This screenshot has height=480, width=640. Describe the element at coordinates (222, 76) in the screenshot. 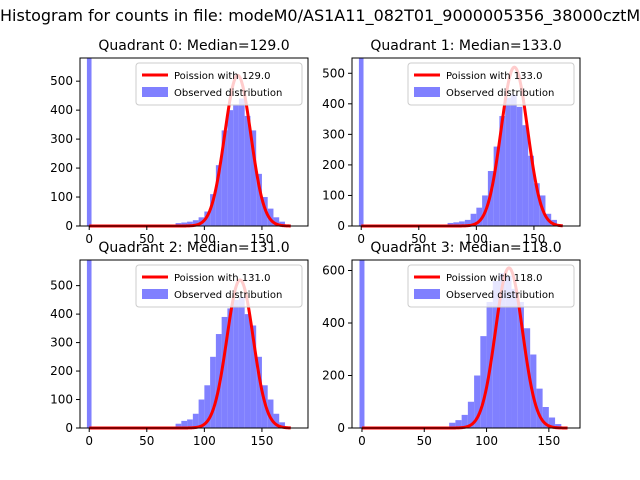

I see `legend-poisson-label: Poission with 129.0` at that location.